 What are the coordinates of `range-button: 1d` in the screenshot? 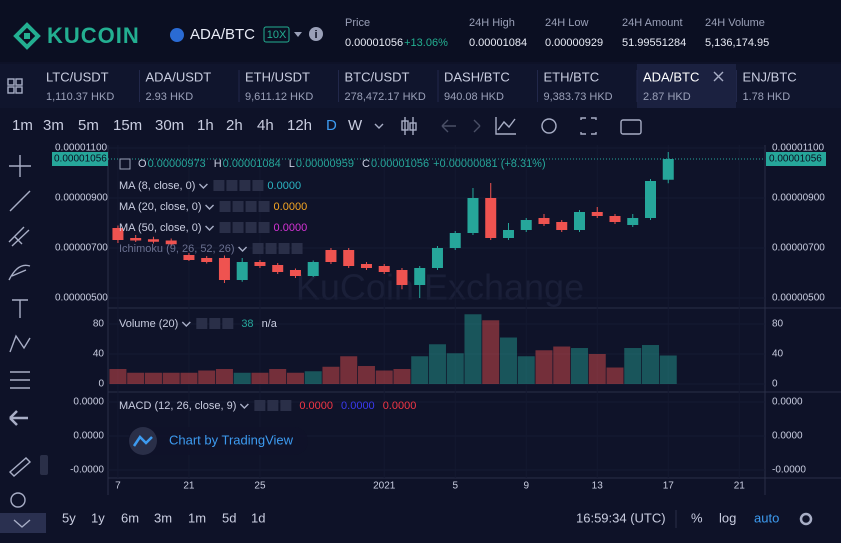 It's located at (258, 517).